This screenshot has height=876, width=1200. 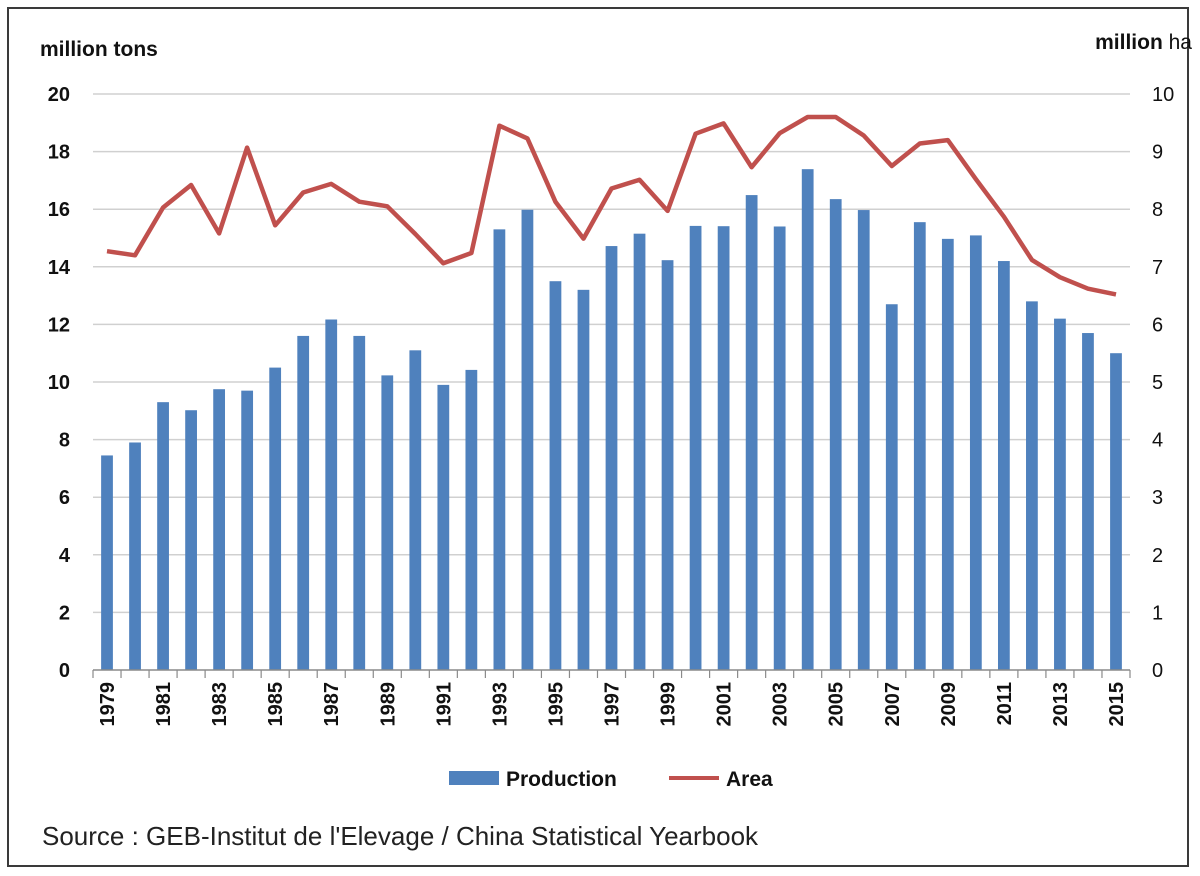 What do you see at coordinates (64, 441) in the screenshot?
I see `left-tick-label: 8` at bounding box center [64, 441].